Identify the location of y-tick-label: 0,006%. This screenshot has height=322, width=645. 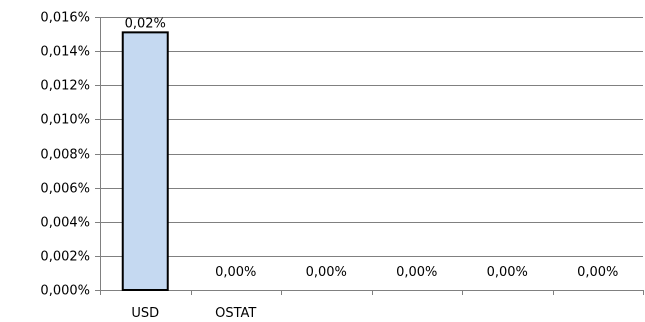
(65, 189).